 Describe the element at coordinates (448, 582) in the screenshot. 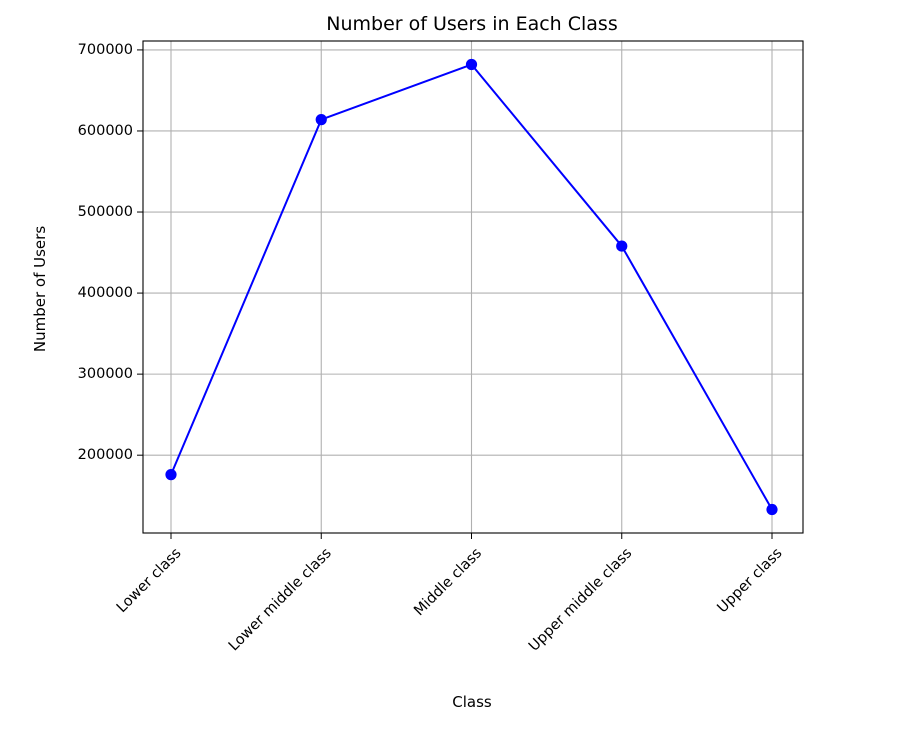

I see `x-tick-label: Middle class` at that location.